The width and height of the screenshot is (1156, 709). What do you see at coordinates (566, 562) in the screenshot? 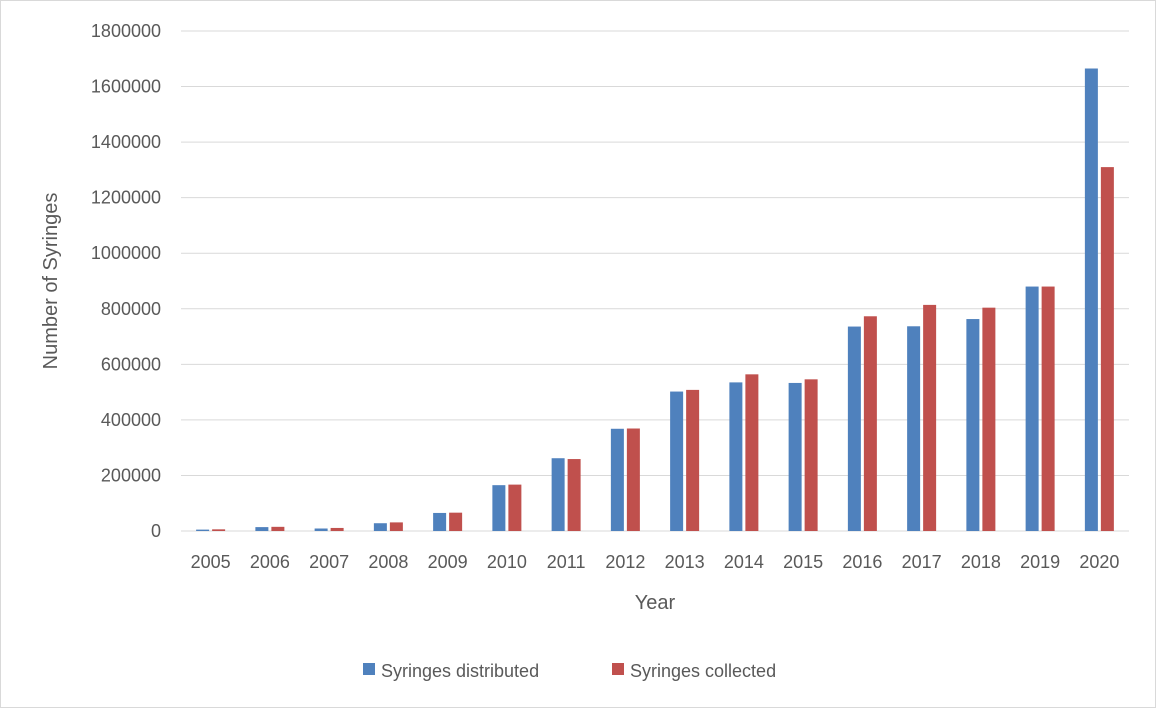
I see `x-tick-label: 2011` at bounding box center [566, 562].